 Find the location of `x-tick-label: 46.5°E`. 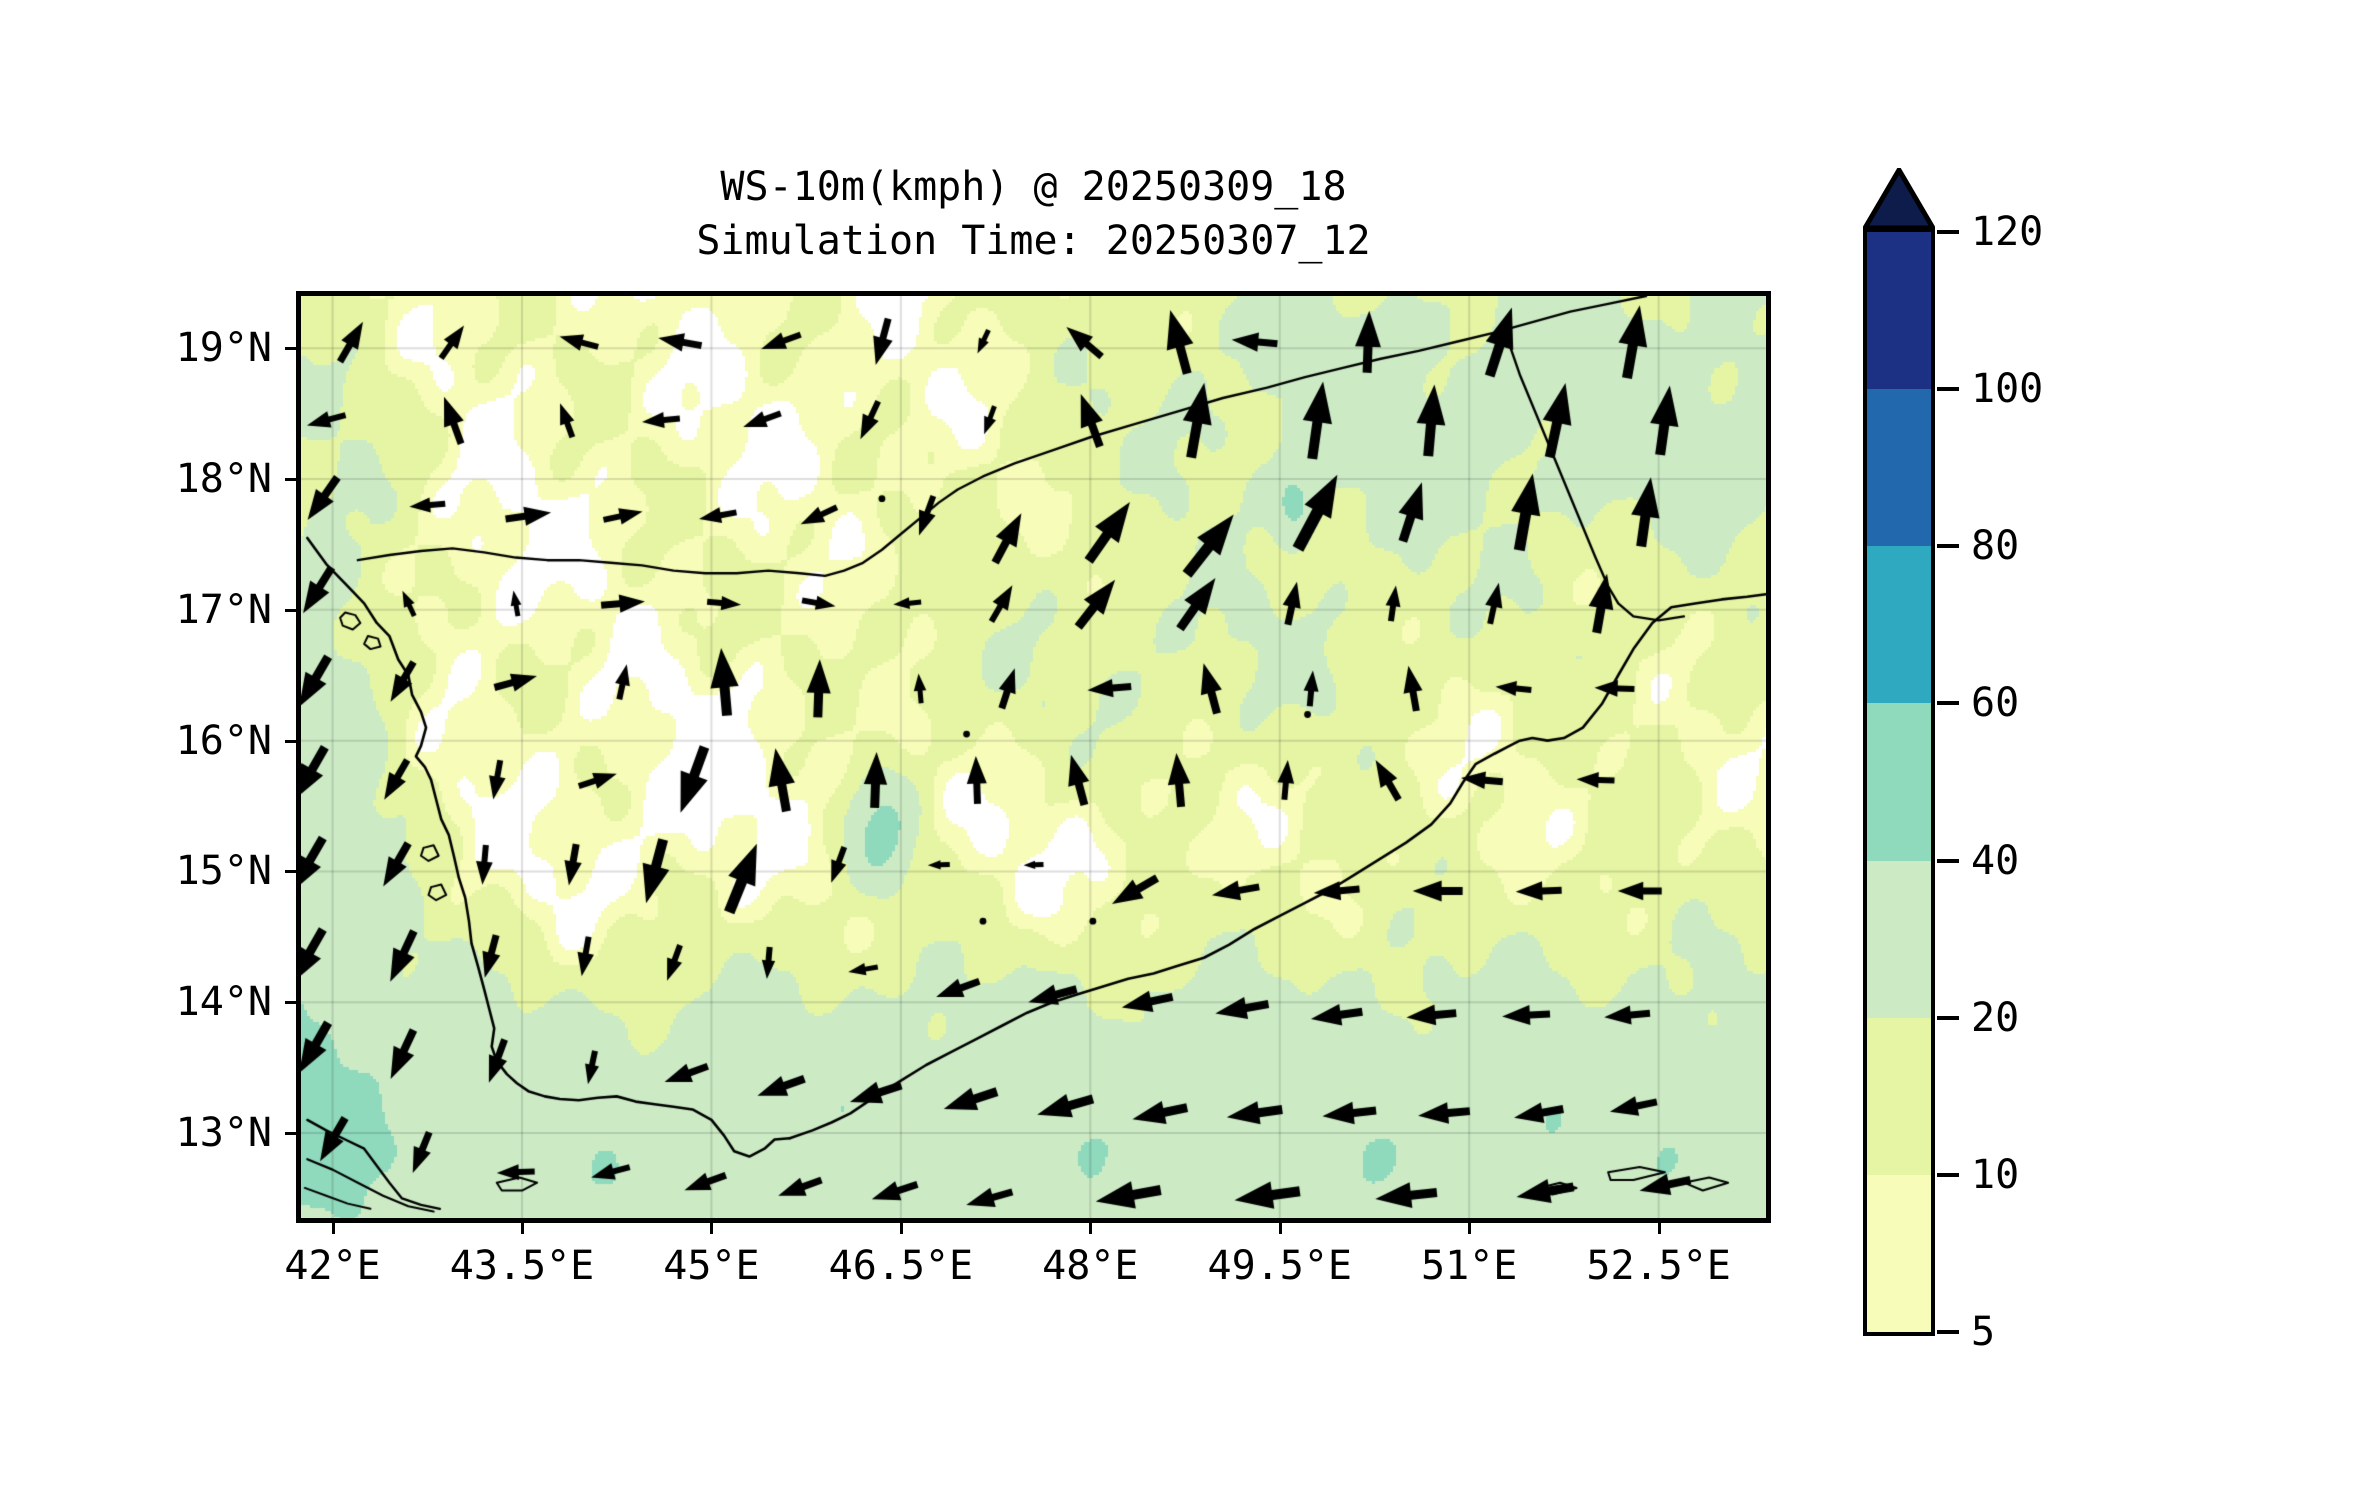

x-tick-label: 46.5°E is located at coordinates (901, 1266).